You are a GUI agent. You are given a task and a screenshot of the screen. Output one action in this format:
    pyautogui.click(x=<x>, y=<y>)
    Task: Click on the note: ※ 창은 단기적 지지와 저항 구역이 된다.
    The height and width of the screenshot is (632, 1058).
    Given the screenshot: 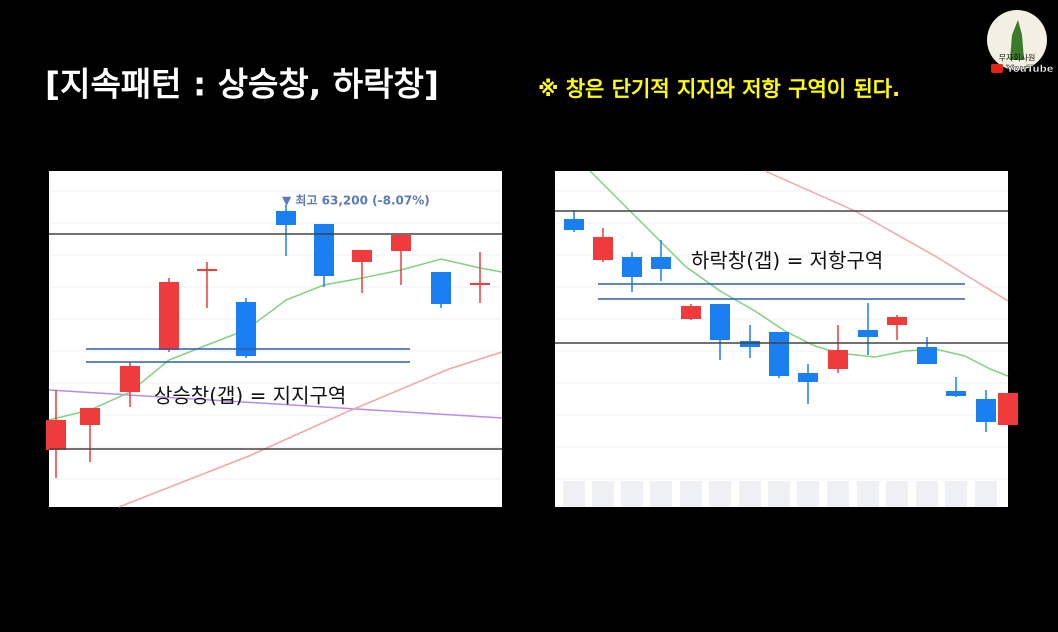 What is the action you would take?
    pyautogui.click(x=719, y=89)
    